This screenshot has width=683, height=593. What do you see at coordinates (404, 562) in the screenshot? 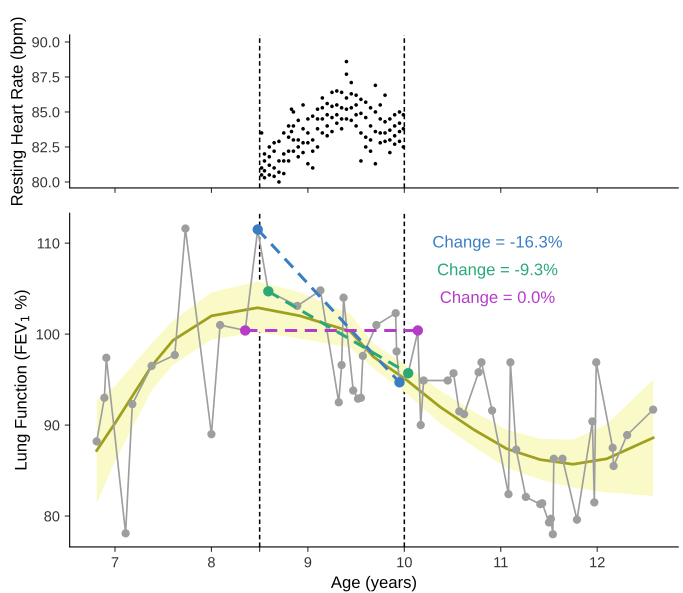
I see `x-tick-label: 10` at bounding box center [404, 562].